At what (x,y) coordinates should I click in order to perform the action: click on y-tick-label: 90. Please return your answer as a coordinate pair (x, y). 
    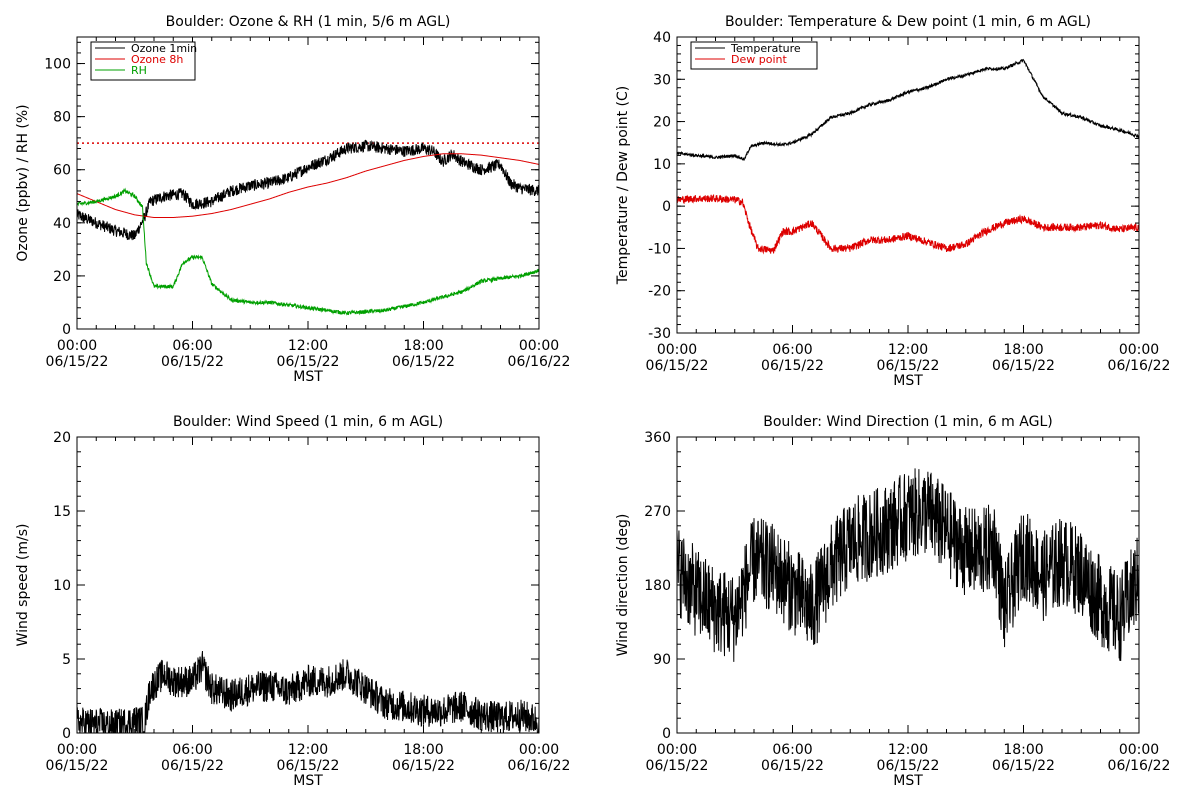
    Looking at the image, I should click on (662, 660).